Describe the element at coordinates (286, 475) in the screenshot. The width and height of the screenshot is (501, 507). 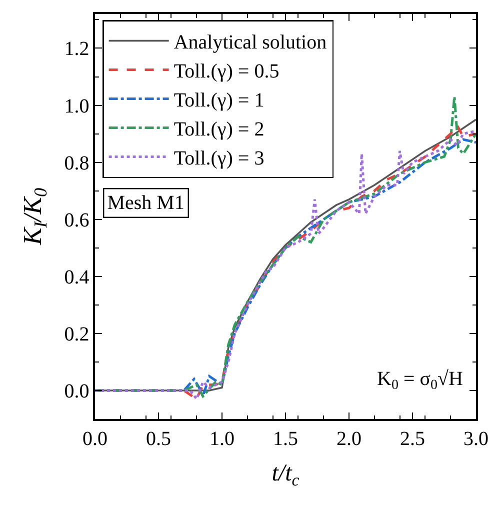
I see `x-axis-title: t/t$_{c}$` at that location.